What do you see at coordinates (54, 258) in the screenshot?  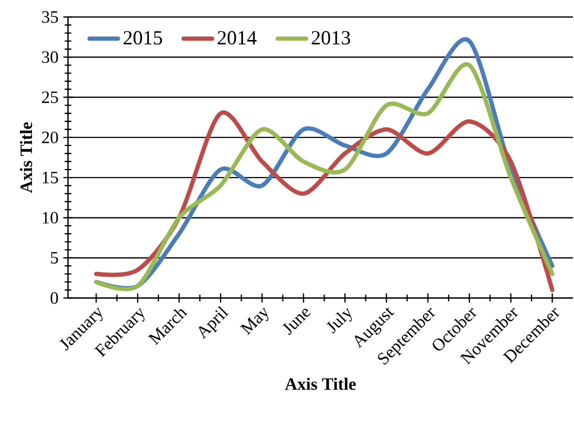 I see `y-tick-label: 5` at bounding box center [54, 258].